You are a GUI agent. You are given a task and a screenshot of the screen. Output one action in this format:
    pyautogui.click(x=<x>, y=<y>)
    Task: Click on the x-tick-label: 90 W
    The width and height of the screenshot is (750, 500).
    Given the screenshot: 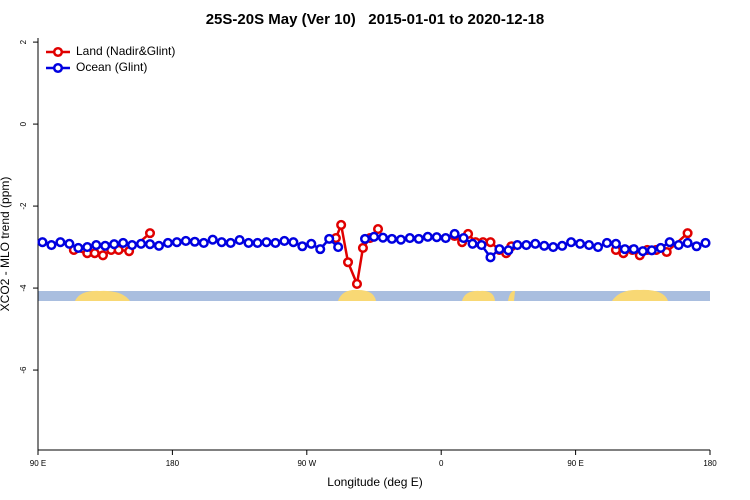 What is the action you would take?
    pyautogui.click(x=306, y=463)
    